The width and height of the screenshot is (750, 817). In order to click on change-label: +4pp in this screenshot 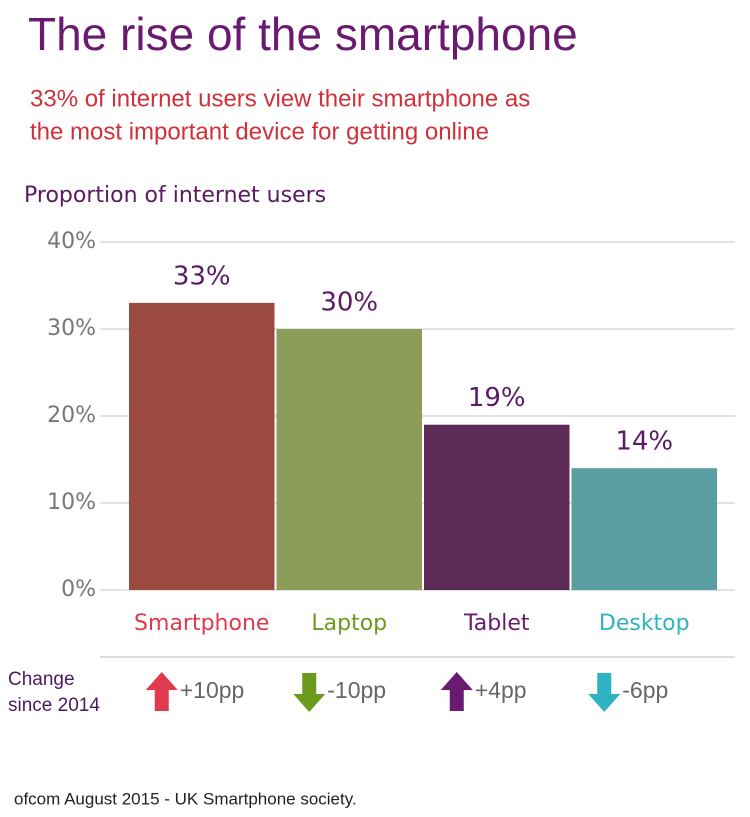, I will do `click(501, 690)`.